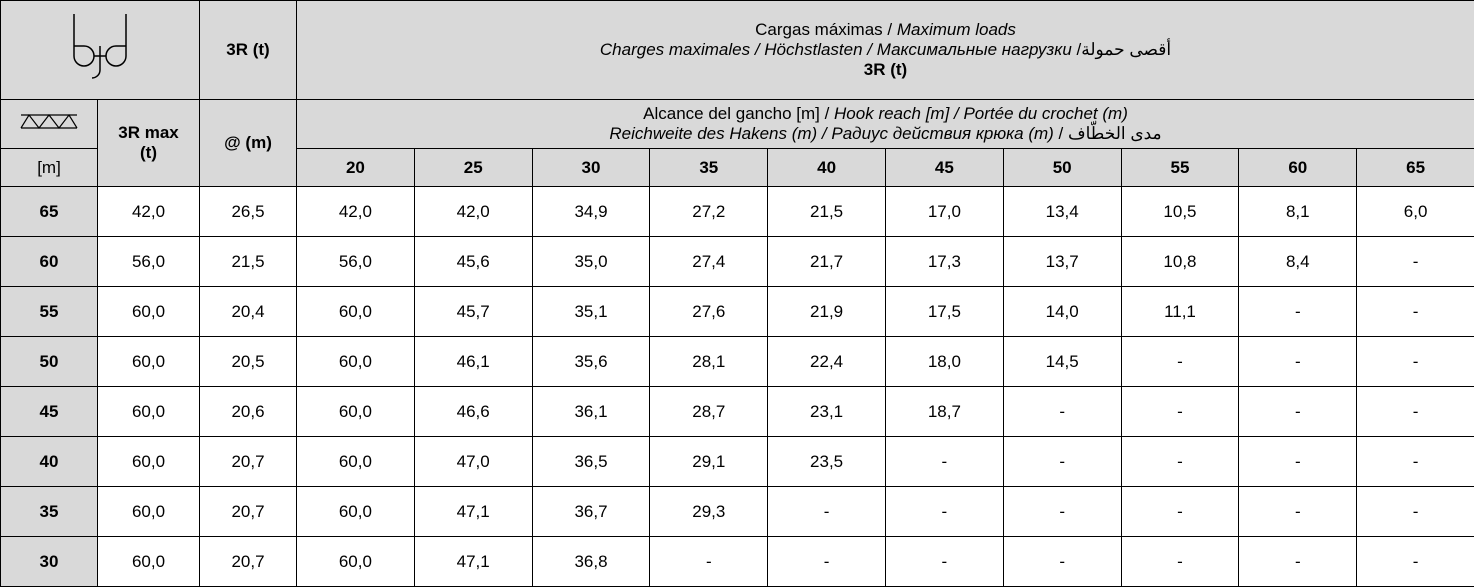  I want to click on boom-length: 30, so click(49, 561).